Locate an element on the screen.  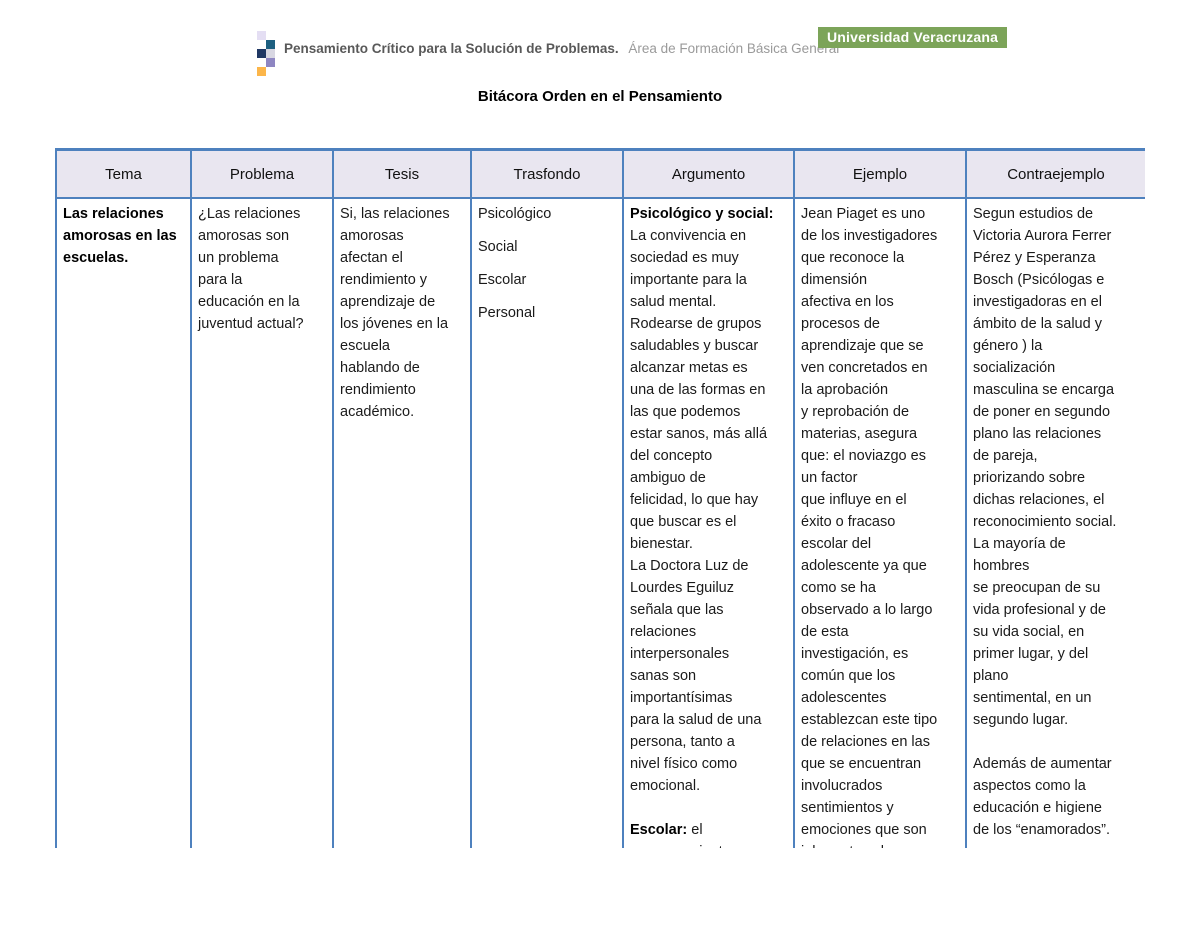
argumento-lead-psicologico: Psicológico y social: is located at coordinates (702, 214).